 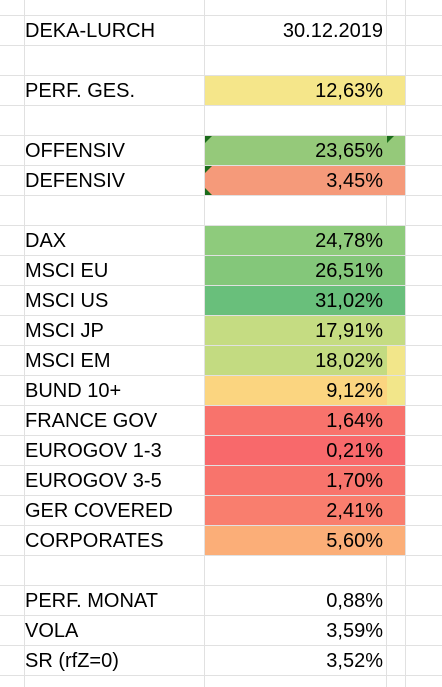 I want to click on row-label: EUROGOV 1-3, so click(x=93, y=451).